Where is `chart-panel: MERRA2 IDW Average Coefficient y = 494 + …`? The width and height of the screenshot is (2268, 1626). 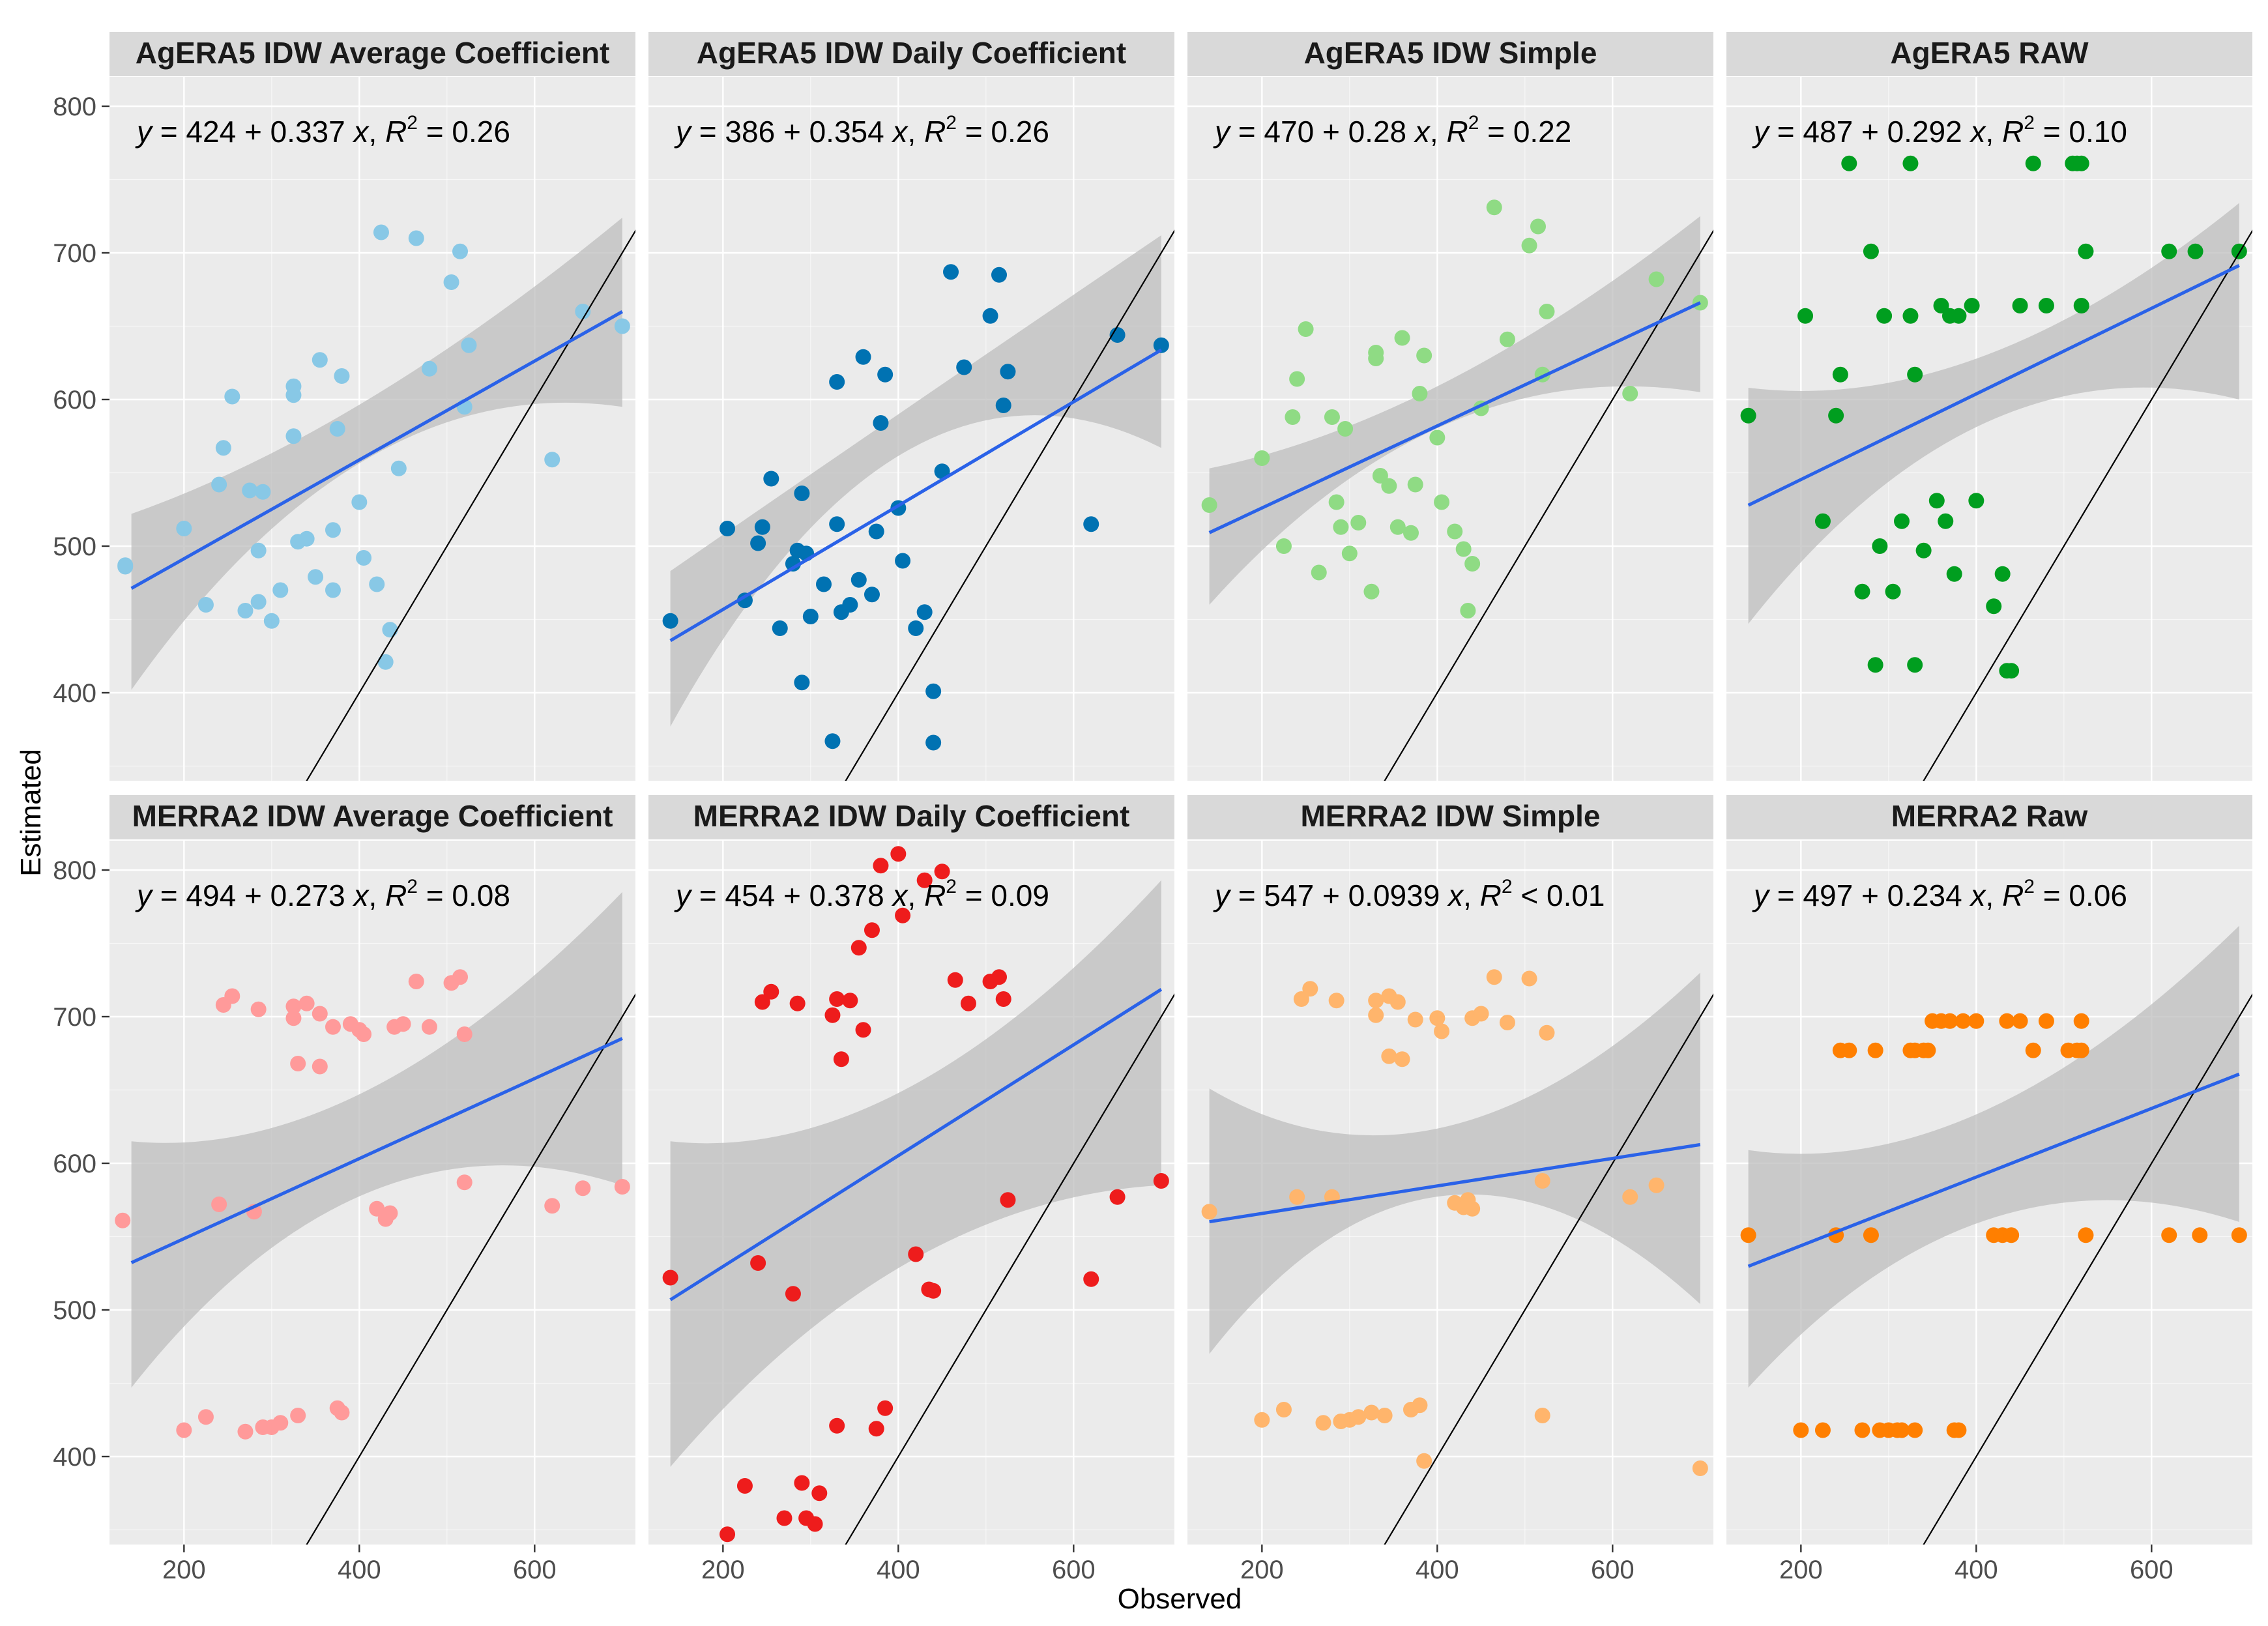 chart-panel: MERRA2 IDW Average Coefficient y = 494 + … is located at coordinates (372, 1170).